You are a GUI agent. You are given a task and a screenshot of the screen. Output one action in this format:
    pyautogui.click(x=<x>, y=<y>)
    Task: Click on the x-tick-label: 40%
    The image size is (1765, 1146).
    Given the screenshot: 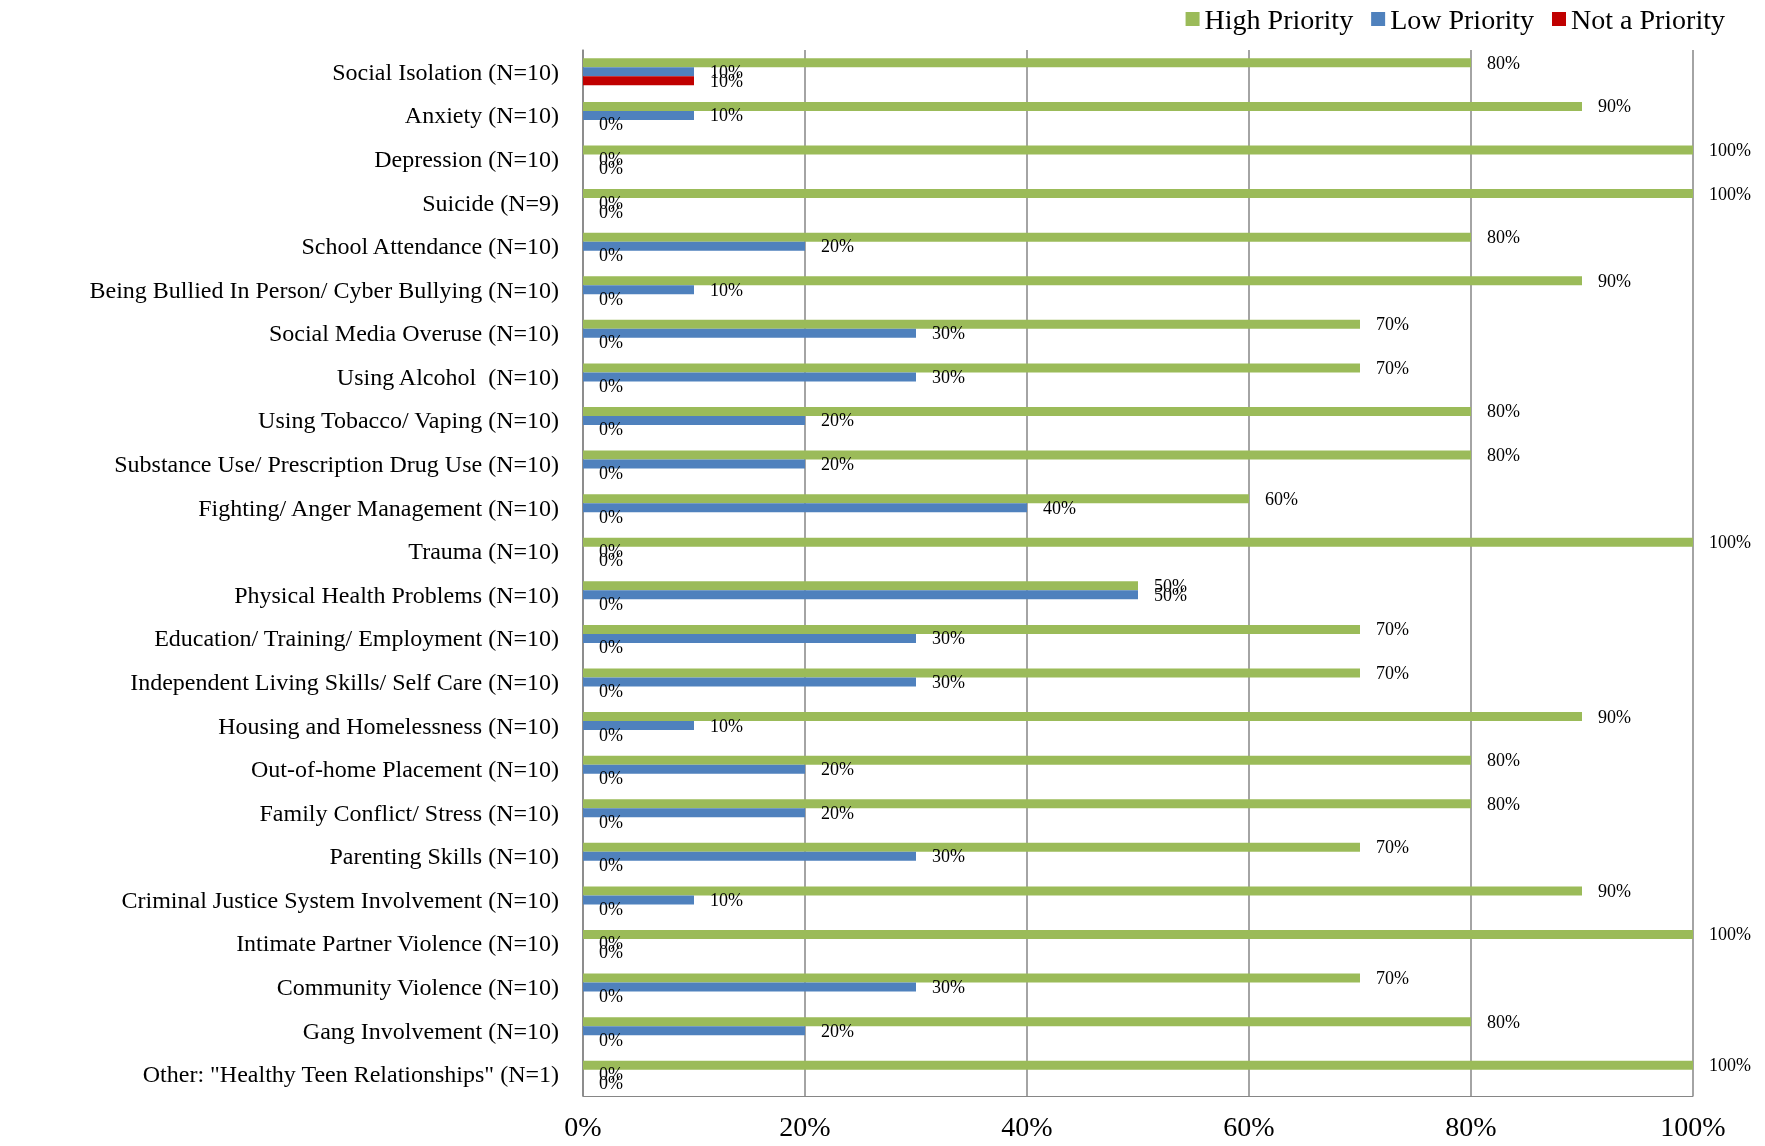 What is the action you would take?
    pyautogui.click(x=1027, y=1126)
    